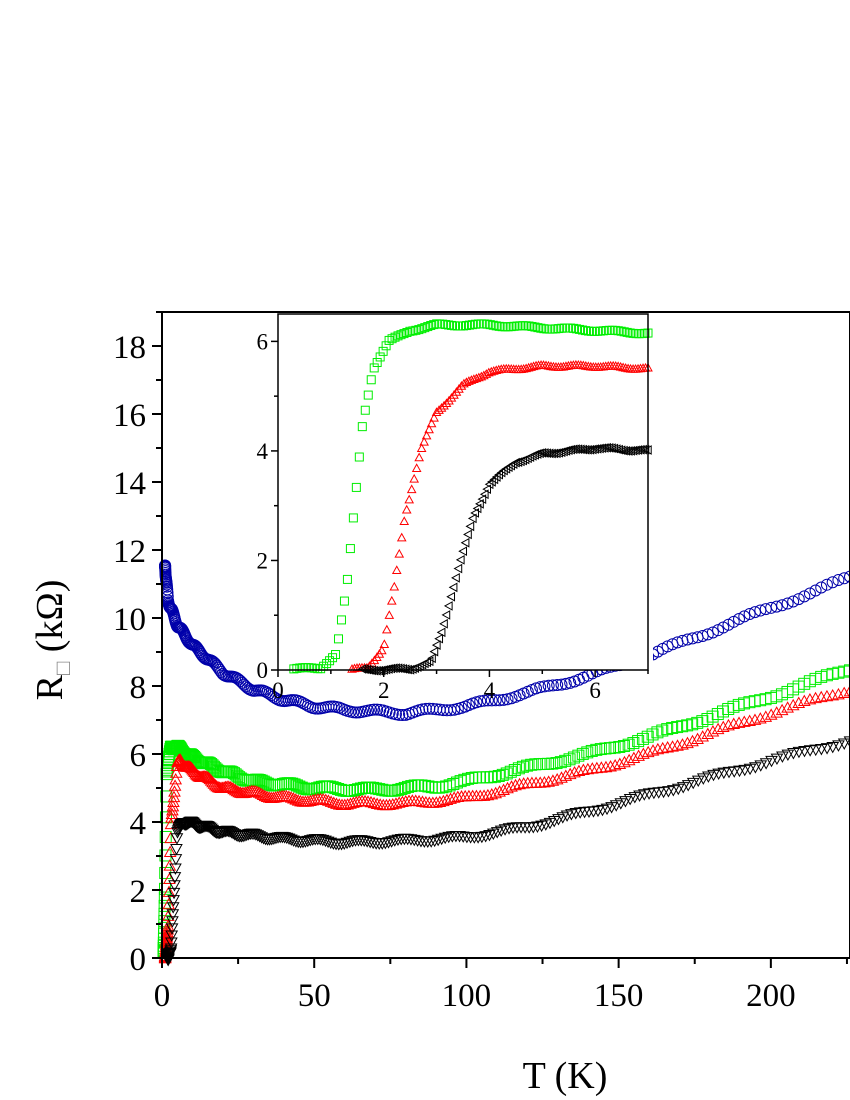  What do you see at coordinates (129, 552) in the screenshot?
I see `main-y-tick-label: 12` at bounding box center [129, 552].